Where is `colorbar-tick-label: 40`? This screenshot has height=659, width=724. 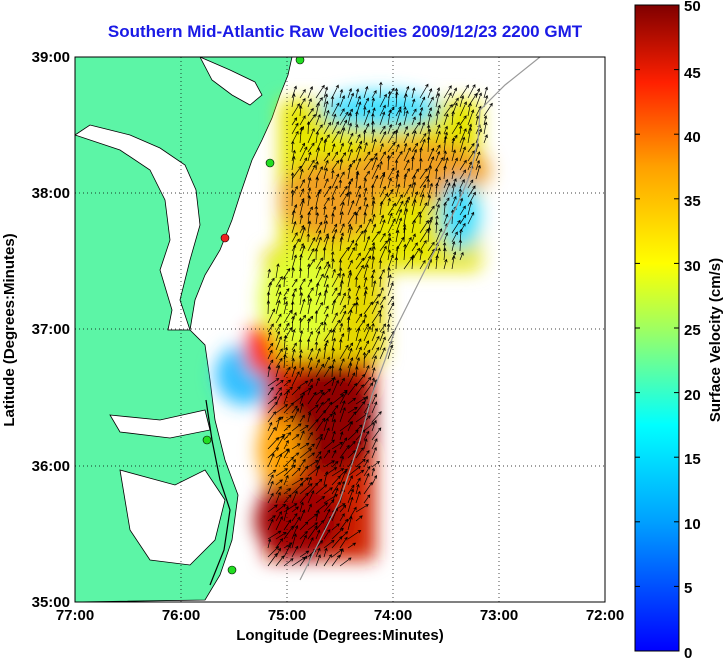 colorbar-tick-label: 40 is located at coordinates (692, 137).